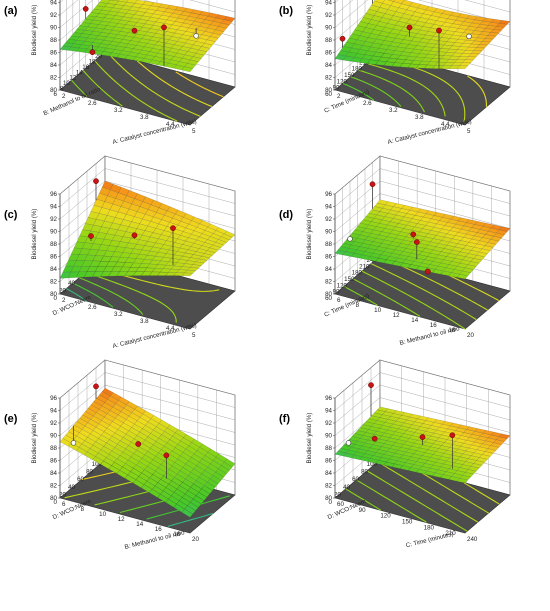  Describe the element at coordinates (56, 94) in the screenshot. I see `y-tick-label: 6` at that location.